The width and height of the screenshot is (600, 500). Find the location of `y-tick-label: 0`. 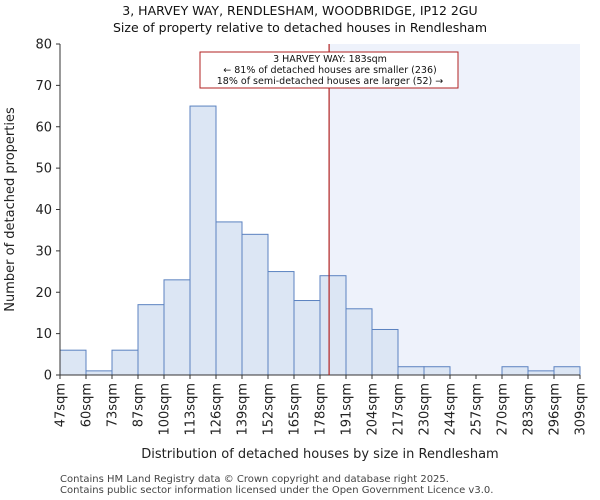

y-tick-label: 0 is located at coordinates (48, 376).